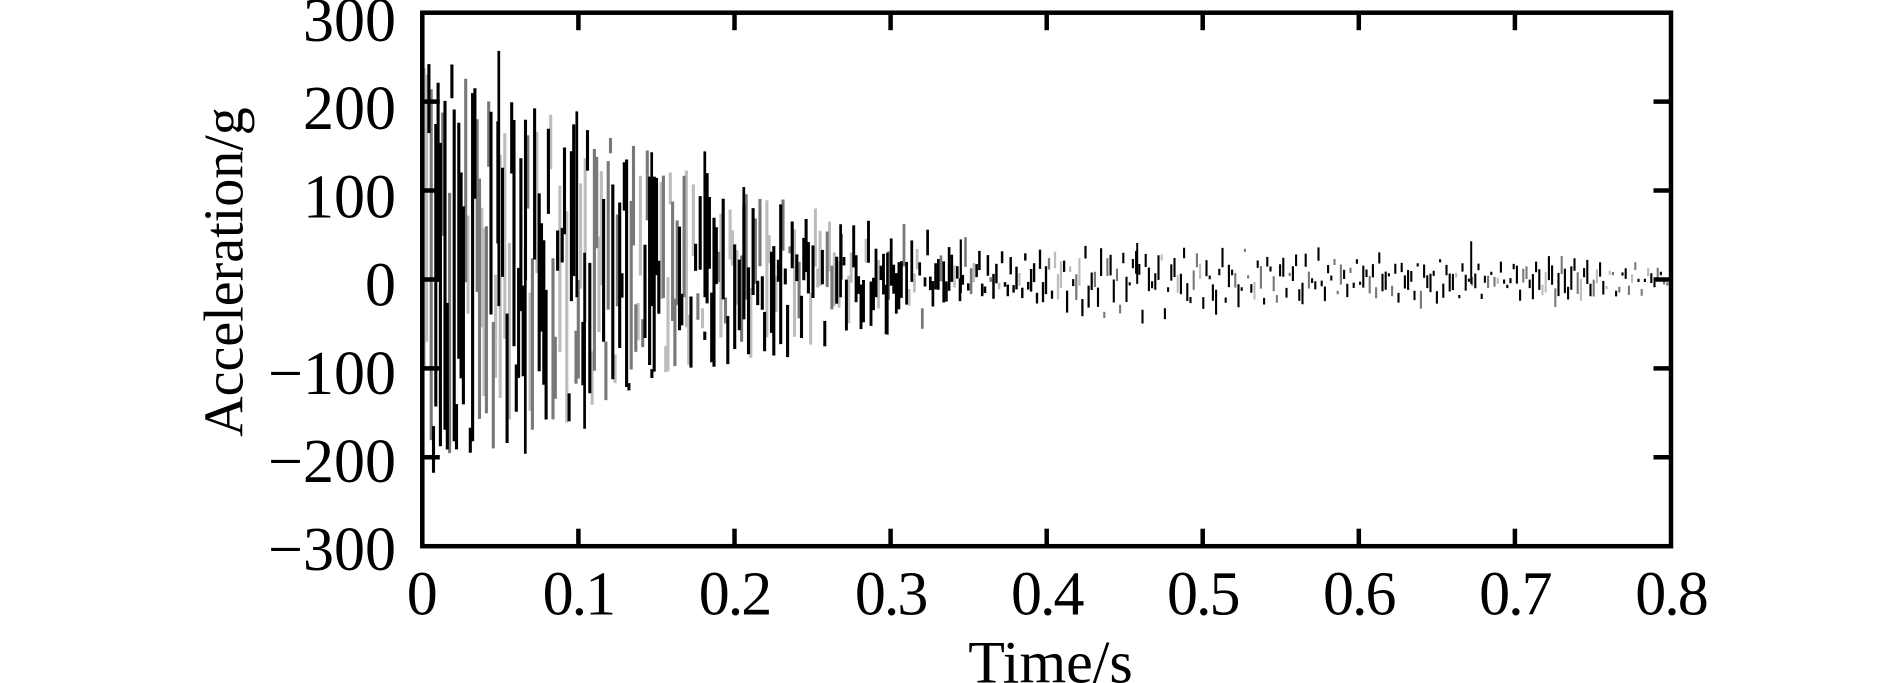  What do you see at coordinates (1048, 595) in the screenshot?
I see `svg-text: 0.4` at bounding box center [1048, 595].